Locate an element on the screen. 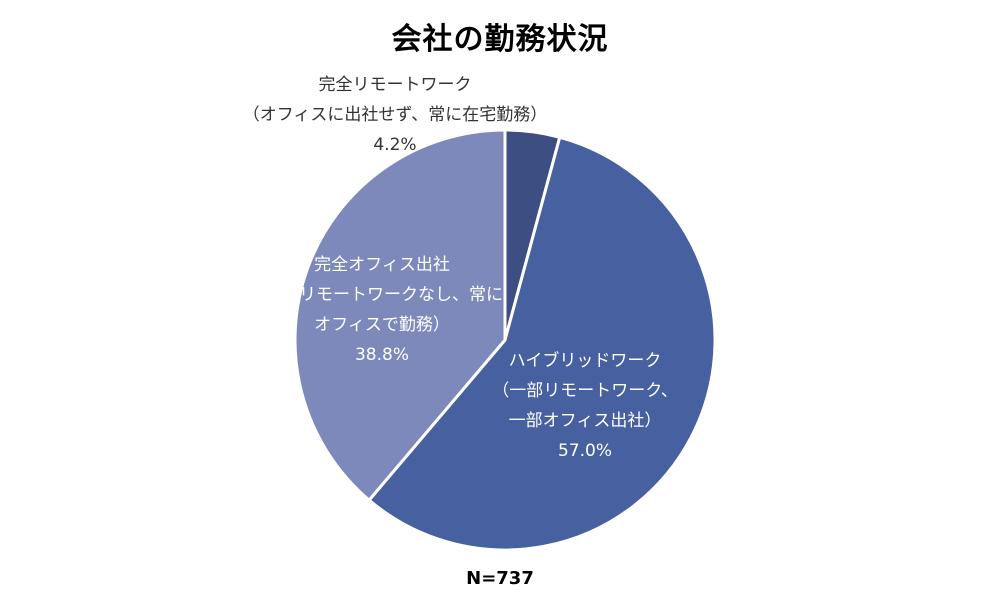 The image size is (1000, 600). sample-size-note: N=737 is located at coordinates (500, 578).